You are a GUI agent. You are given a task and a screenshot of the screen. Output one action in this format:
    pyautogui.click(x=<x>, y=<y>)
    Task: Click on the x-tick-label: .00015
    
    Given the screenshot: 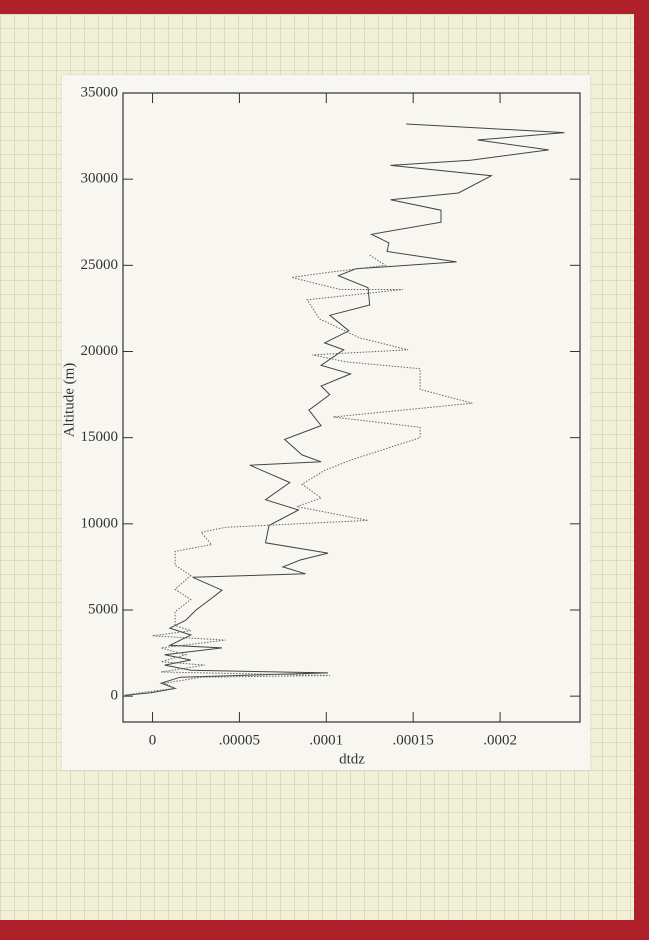 What is the action you would take?
    pyautogui.click(x=413, y=740)
    